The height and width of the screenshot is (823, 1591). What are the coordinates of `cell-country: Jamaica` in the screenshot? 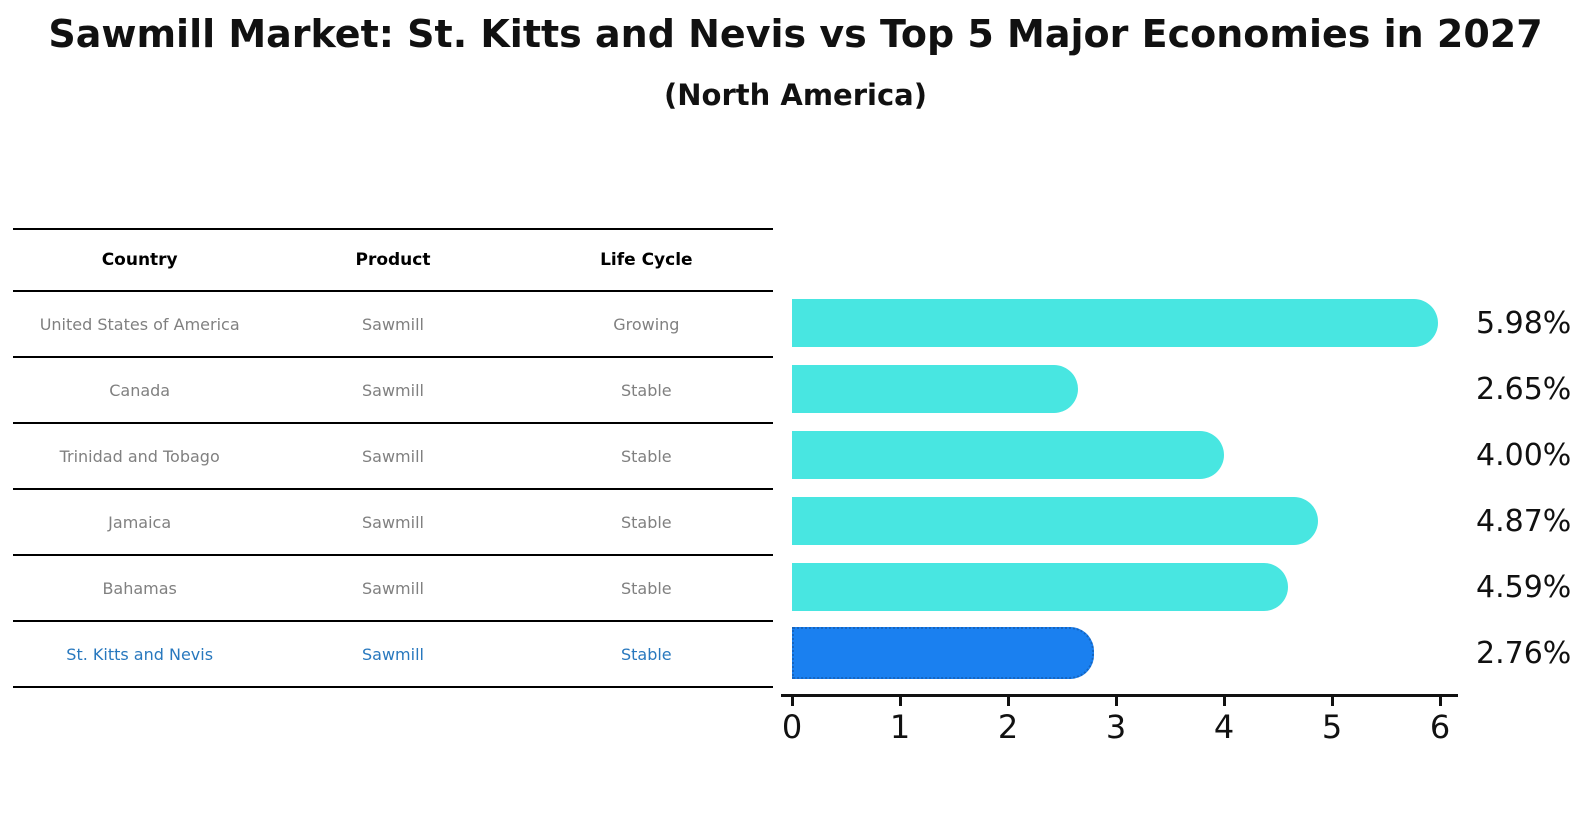 It's located at (140, 522).